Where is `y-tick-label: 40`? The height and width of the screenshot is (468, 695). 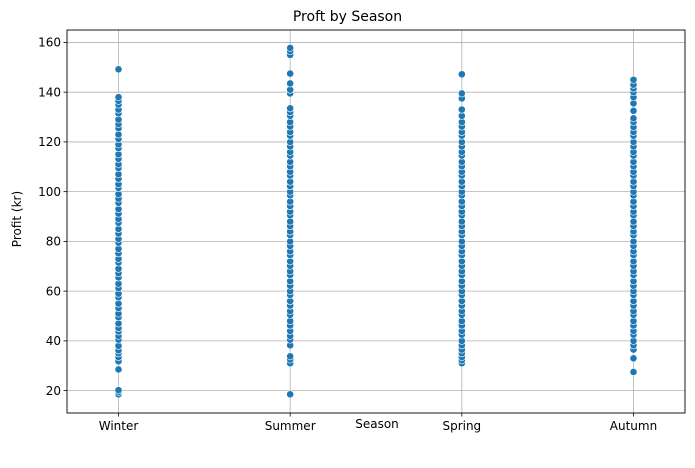
y-tick-label: 40 is located at coordinates (53, 341).